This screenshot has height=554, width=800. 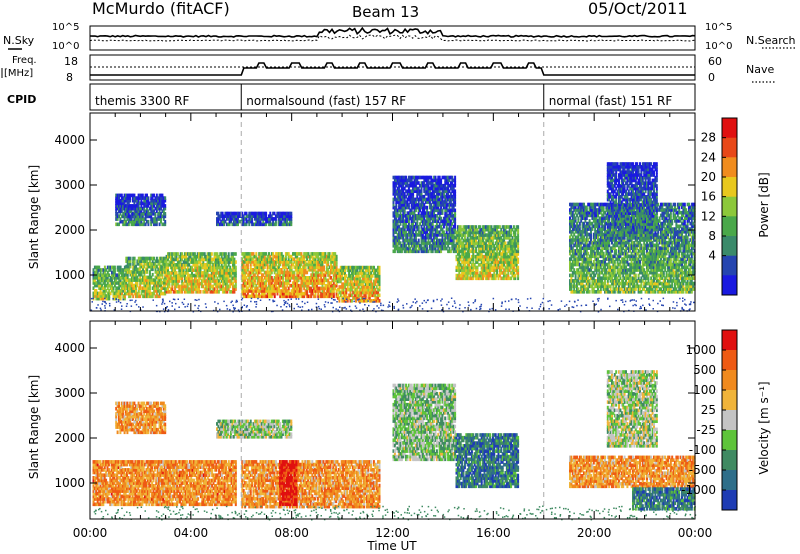 What do you see at coordinates (704, 390) in the screenshot?
I see `colorbar-tick-label: 100` at bounding box center [704, 390].